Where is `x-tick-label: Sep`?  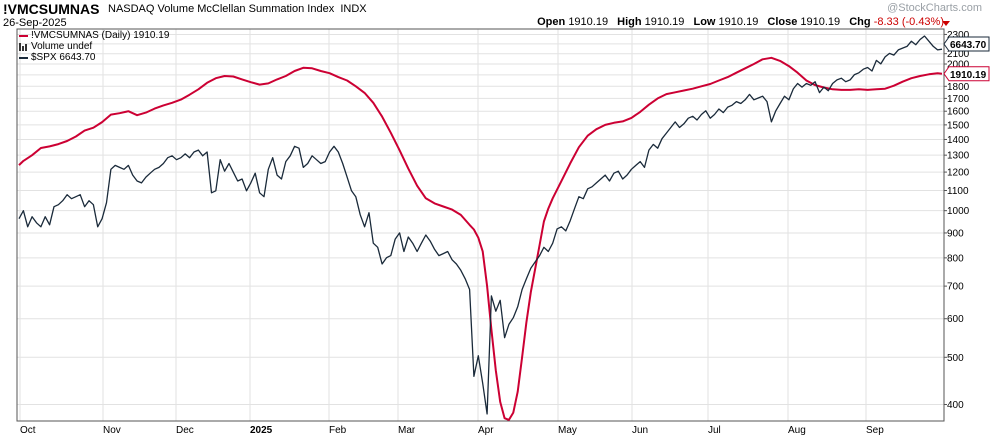 x-tick-label: Sep is located at coordinates (875, 430).